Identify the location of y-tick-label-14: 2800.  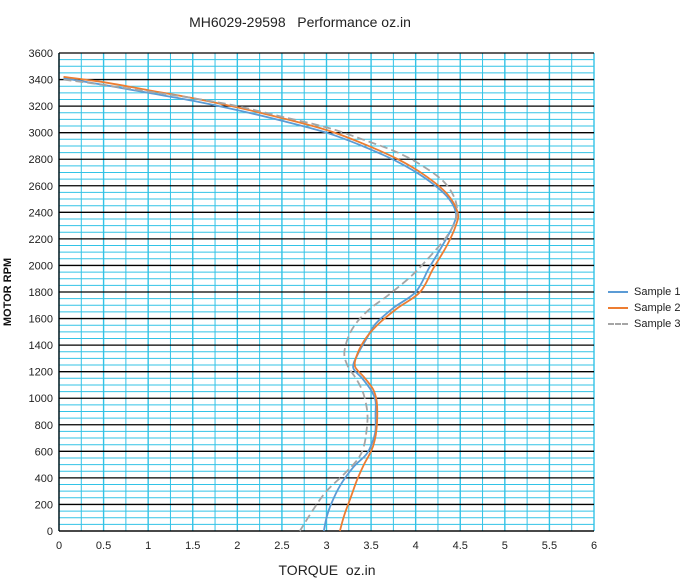
(41, 160).